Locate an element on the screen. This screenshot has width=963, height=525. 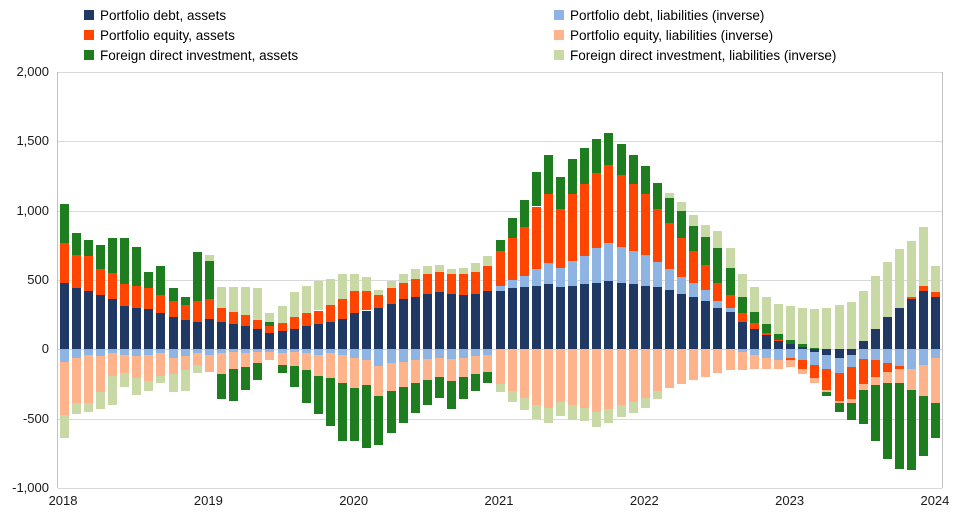
y-axis-tick-label: -1,000 is located at coordinates (30, 487).